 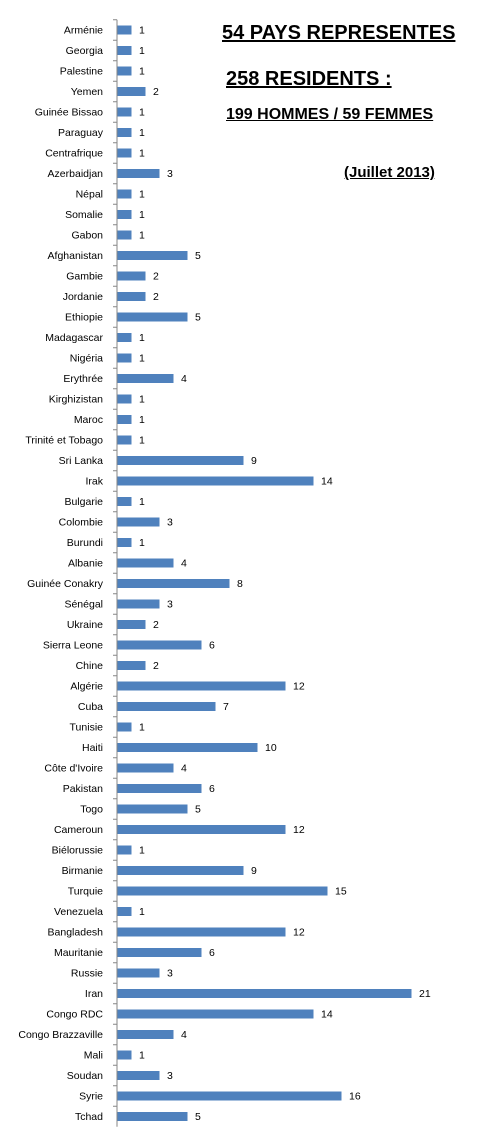 What do you see at coordinates (83, 502) in the screenshot?
I see `category-label: Bulgarie` at bounding box center [83, 502].